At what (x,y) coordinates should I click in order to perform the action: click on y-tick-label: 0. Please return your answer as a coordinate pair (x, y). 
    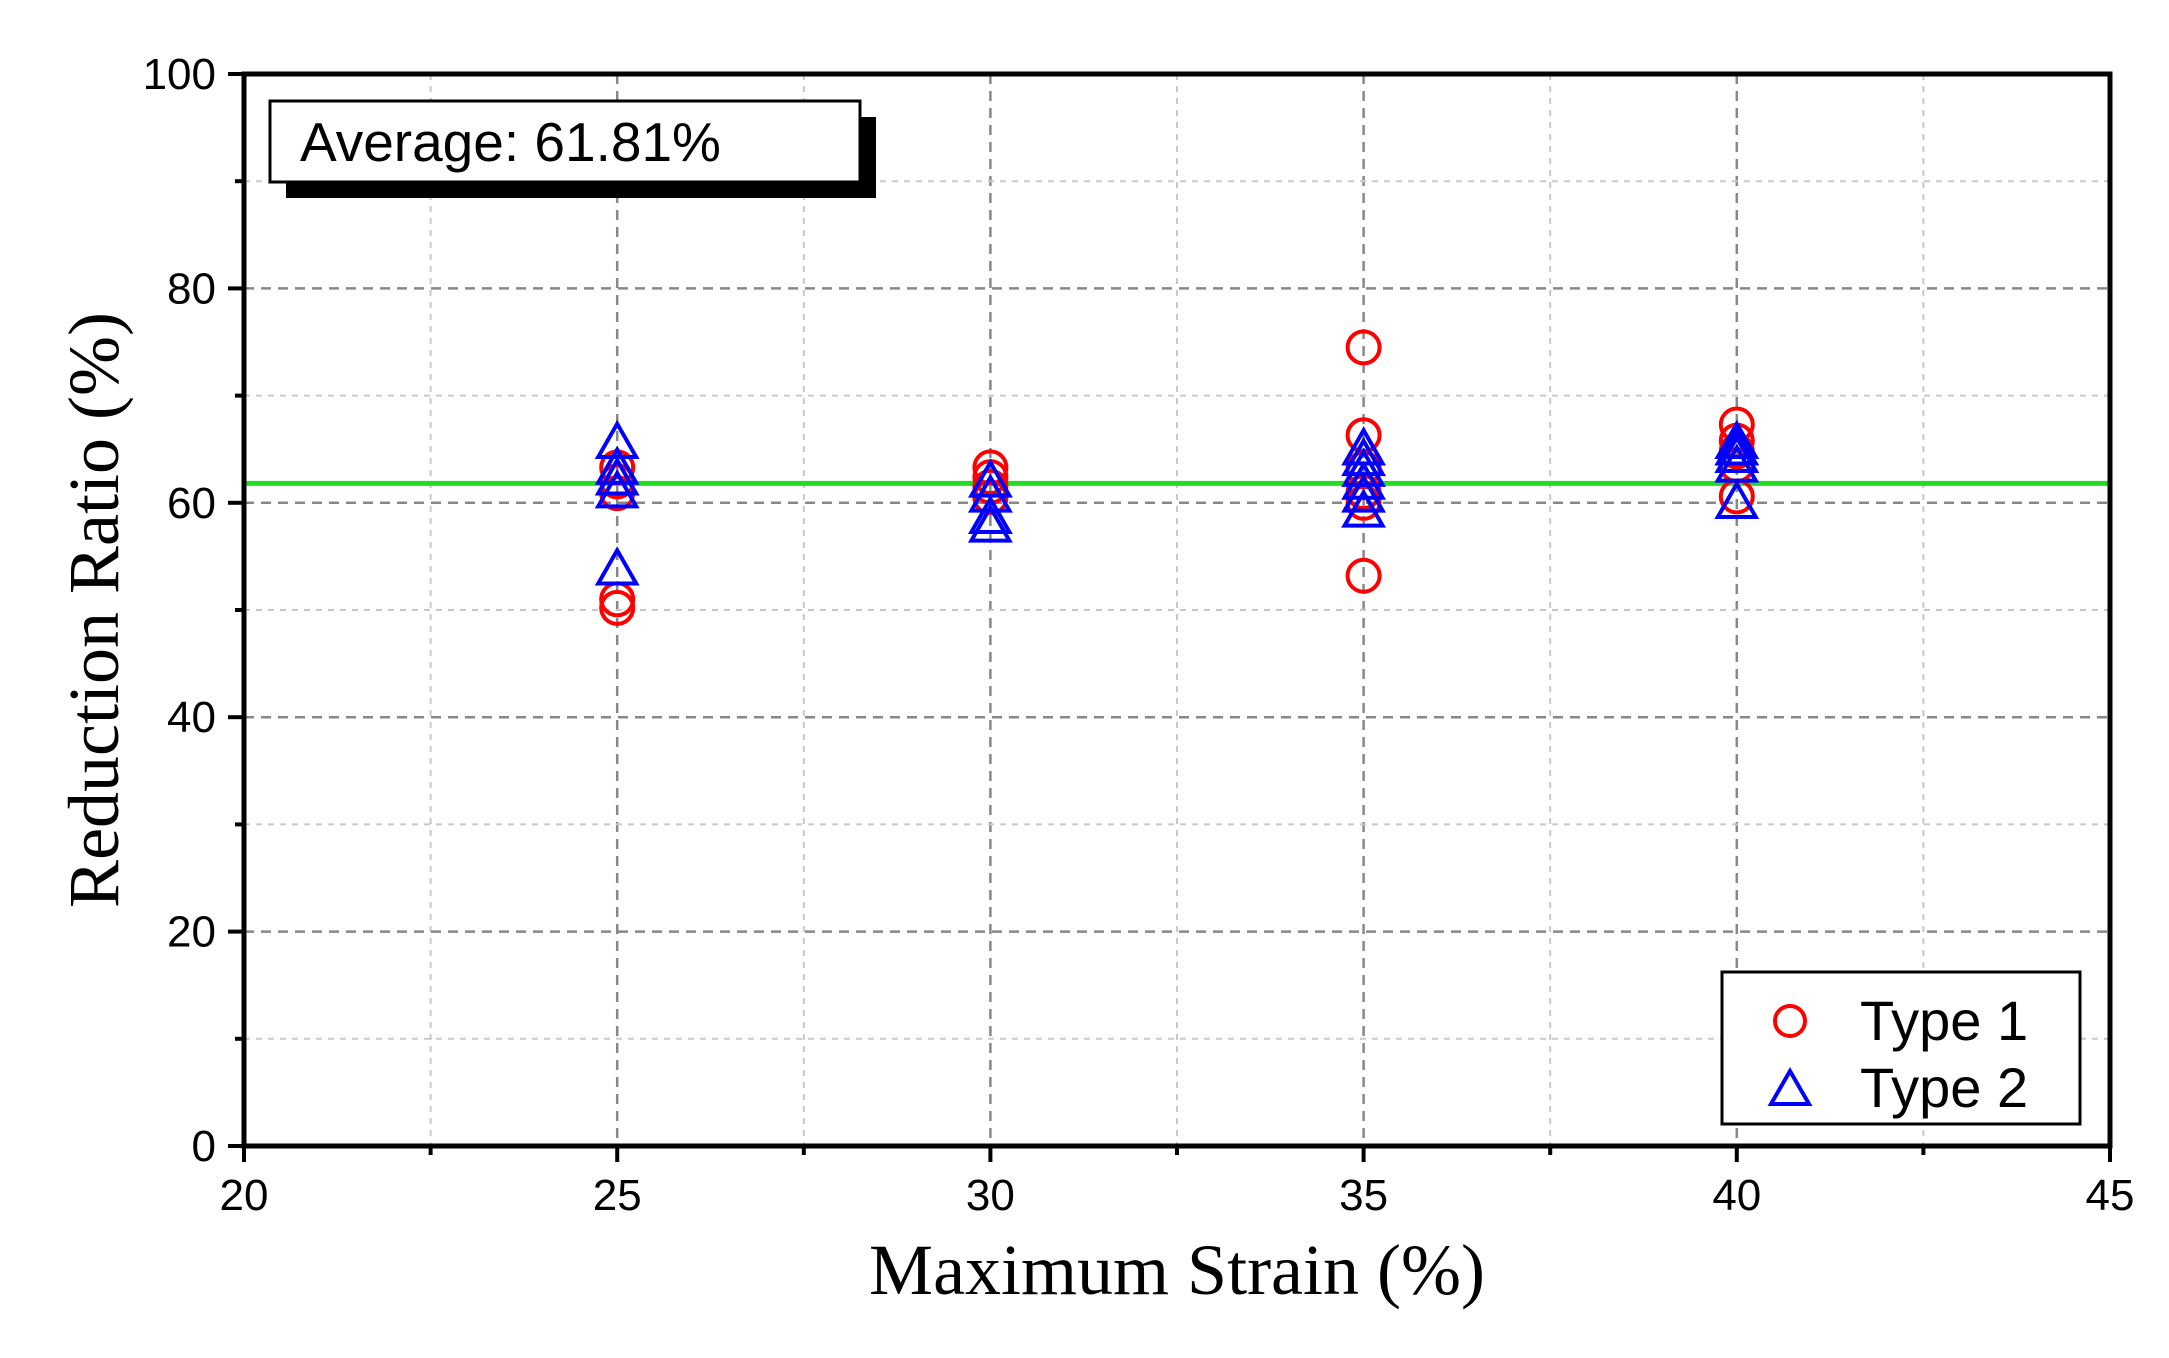
    Looking at the image, I should click on (204, 1146).